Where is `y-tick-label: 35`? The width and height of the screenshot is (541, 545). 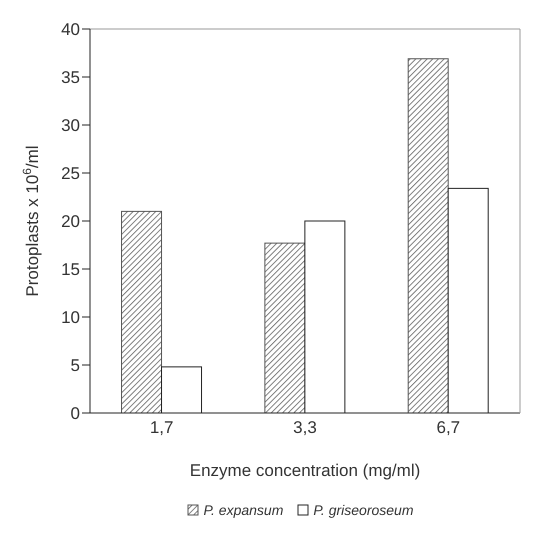
y-tick-label: 35 is located at coordinates (70, 78).